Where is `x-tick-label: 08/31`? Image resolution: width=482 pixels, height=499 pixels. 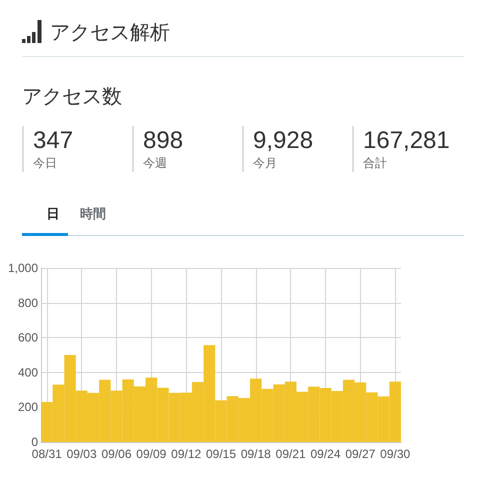
x-tick-label: 08/31 is located at coordinates (47, 454).